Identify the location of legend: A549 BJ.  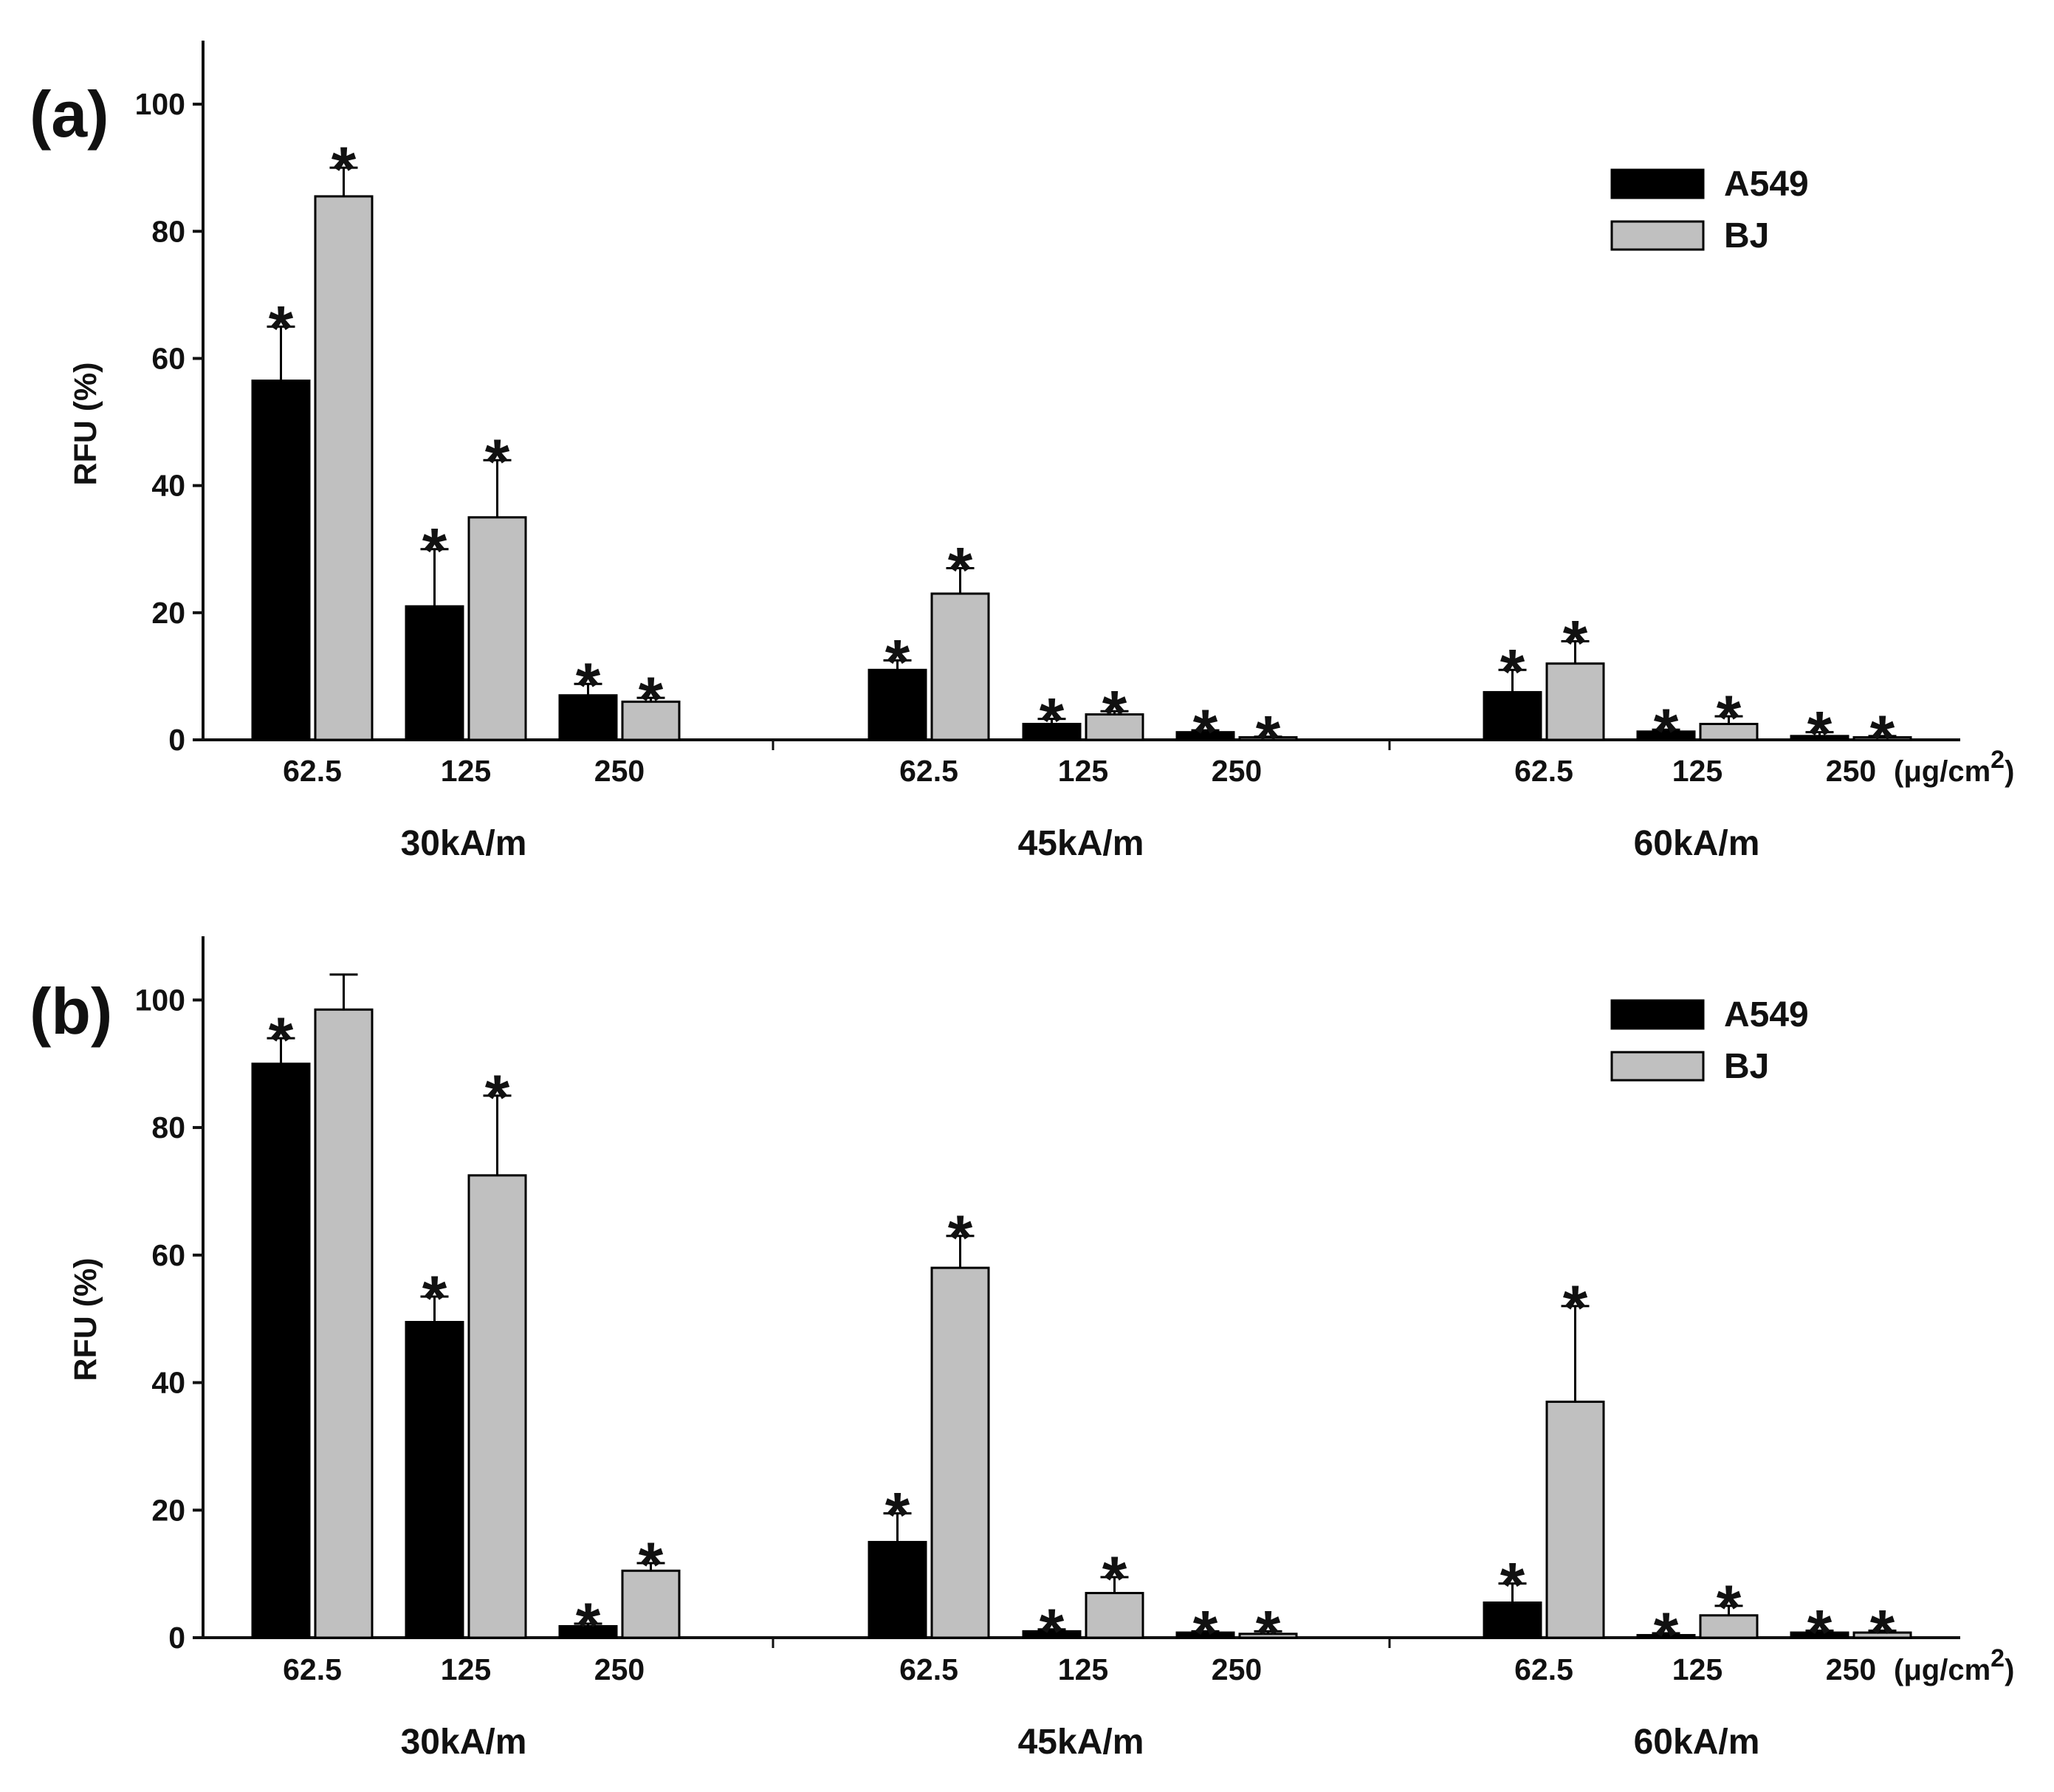
(1709, 210).